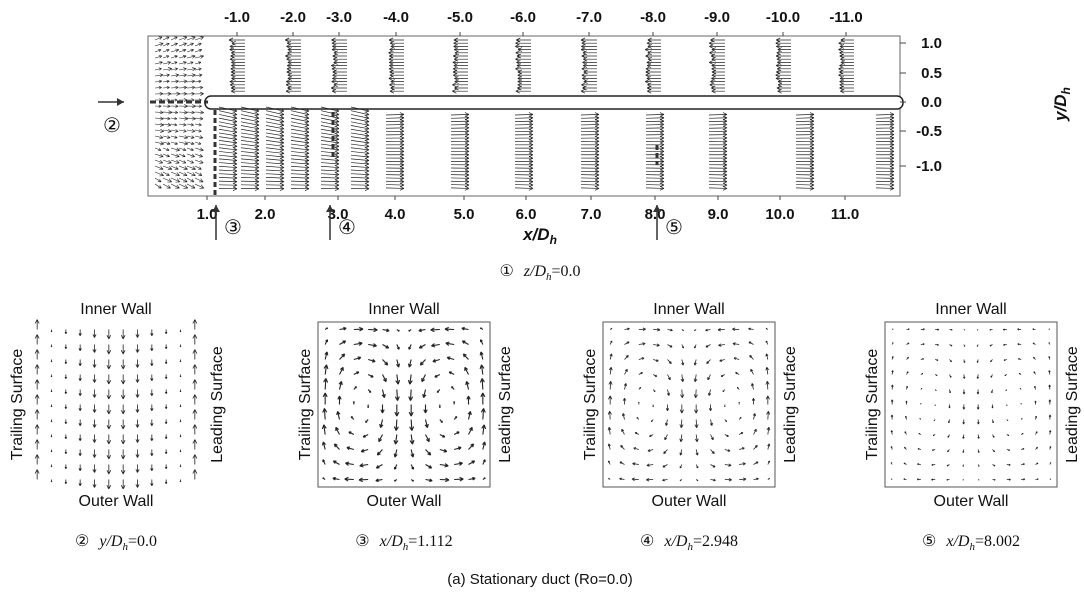  I want to click on marker-arrow-head, so click(216, 208).